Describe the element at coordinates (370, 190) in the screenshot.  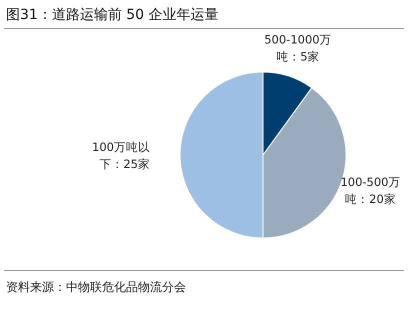
I see `slice-label: 100-500万吨：20家` at that location.